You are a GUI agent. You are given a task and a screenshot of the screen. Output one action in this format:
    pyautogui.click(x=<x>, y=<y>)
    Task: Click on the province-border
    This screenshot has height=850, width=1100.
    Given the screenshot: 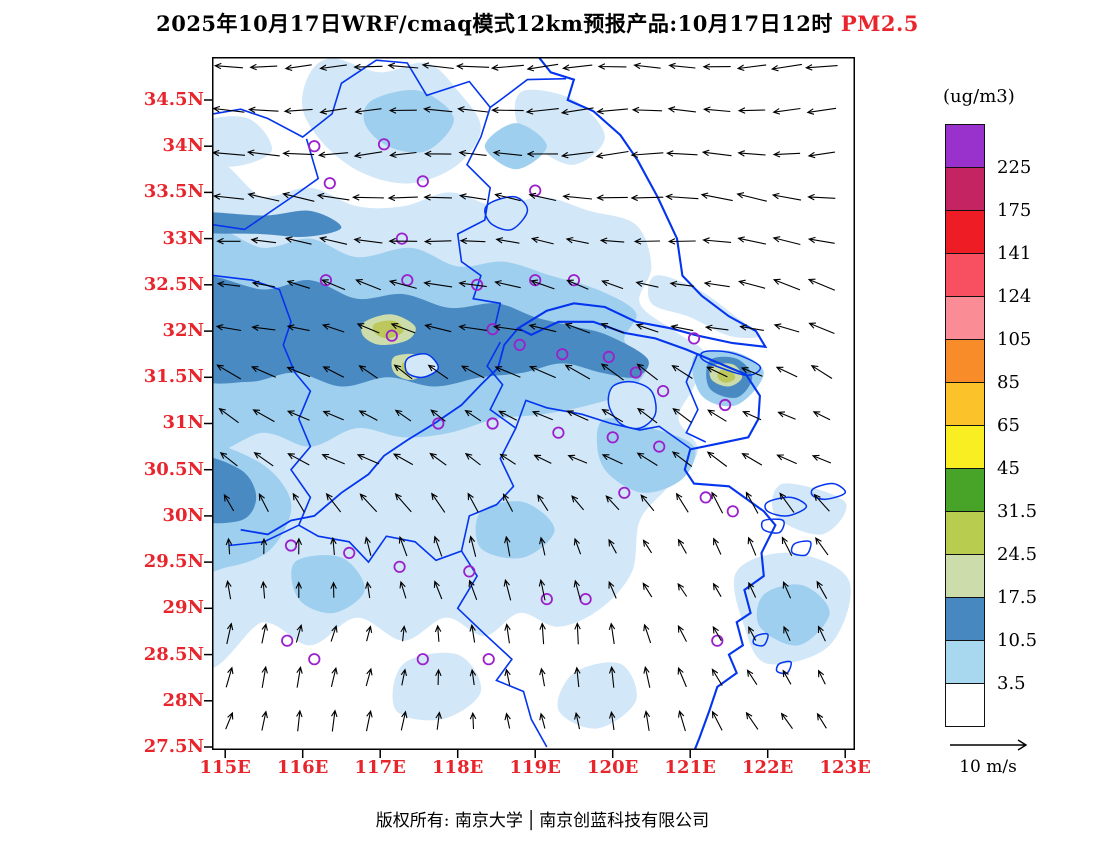 What is the action you would take?
    pyautogui.click(x=266, y=184)
    